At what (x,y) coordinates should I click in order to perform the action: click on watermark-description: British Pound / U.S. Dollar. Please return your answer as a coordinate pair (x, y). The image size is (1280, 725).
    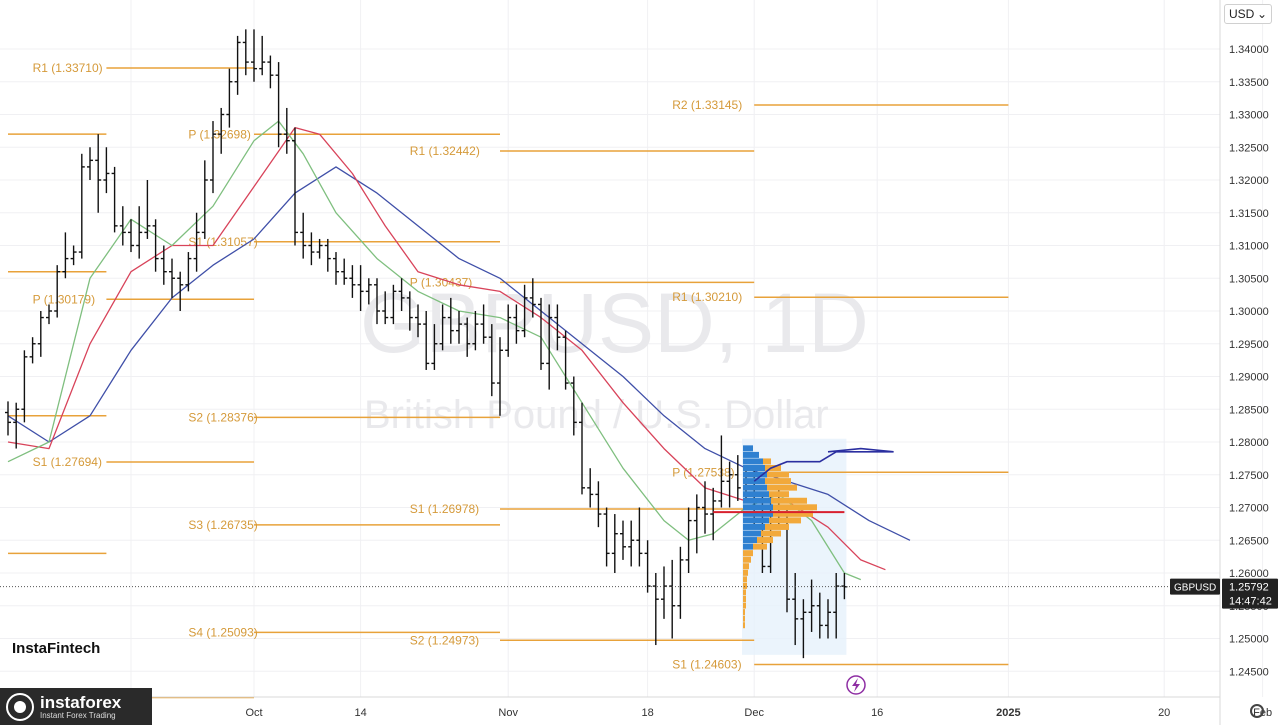
    Looking at the image, I should click on (596, 415).